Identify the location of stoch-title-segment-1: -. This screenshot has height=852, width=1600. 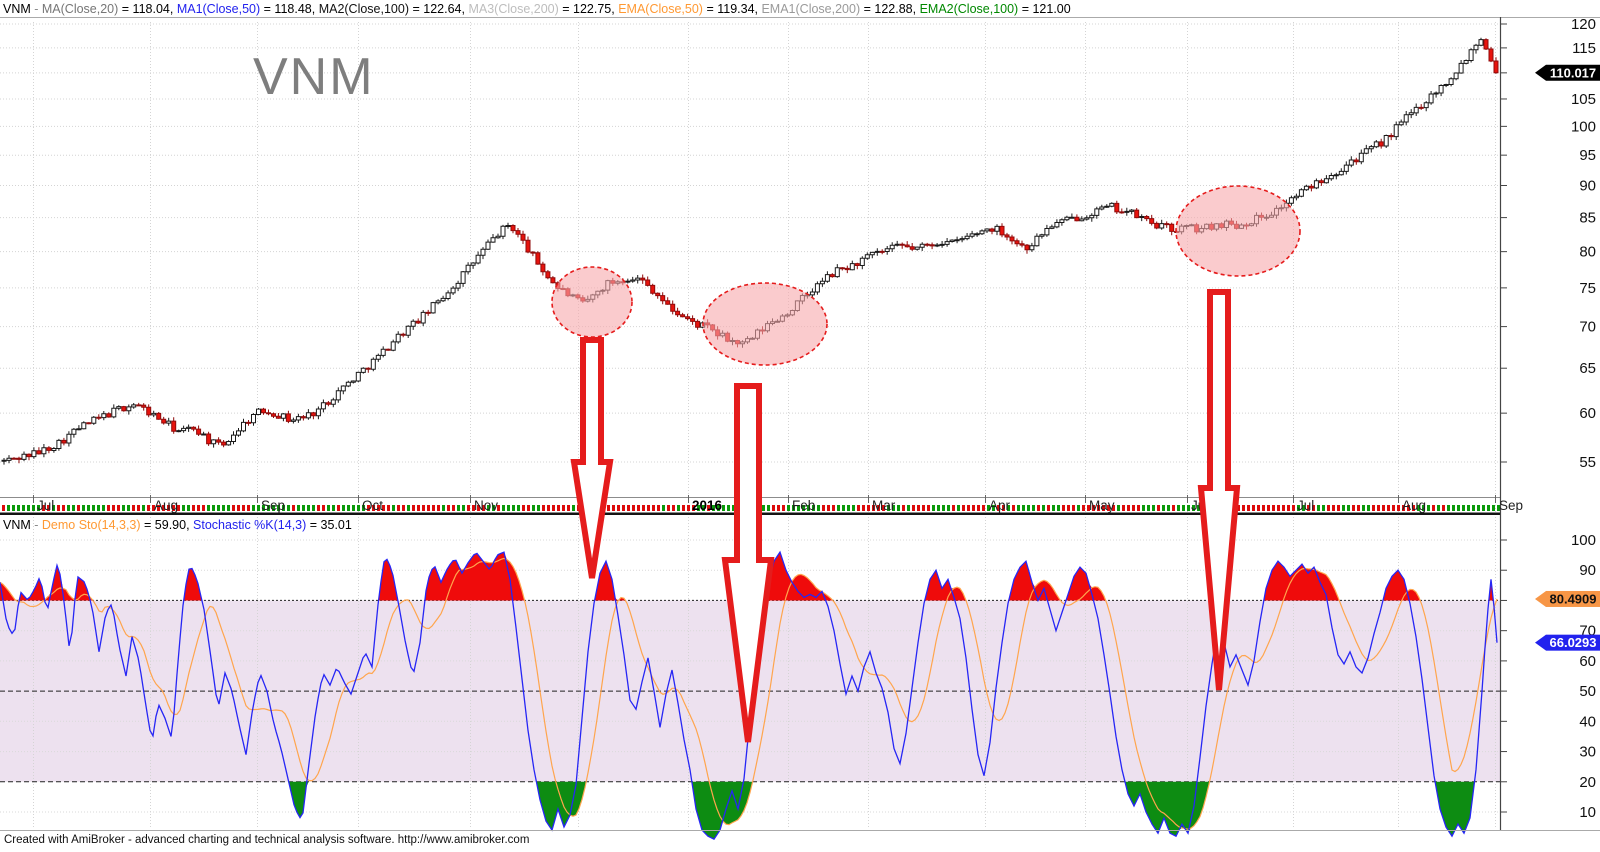
(36, 525).